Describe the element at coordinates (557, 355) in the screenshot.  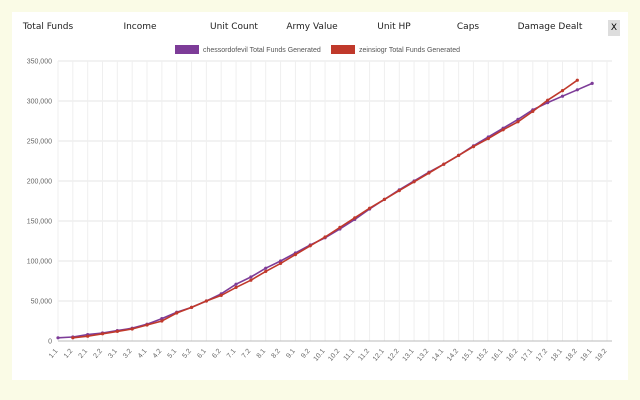
I see `x-tick-label: 18.1` at that location.